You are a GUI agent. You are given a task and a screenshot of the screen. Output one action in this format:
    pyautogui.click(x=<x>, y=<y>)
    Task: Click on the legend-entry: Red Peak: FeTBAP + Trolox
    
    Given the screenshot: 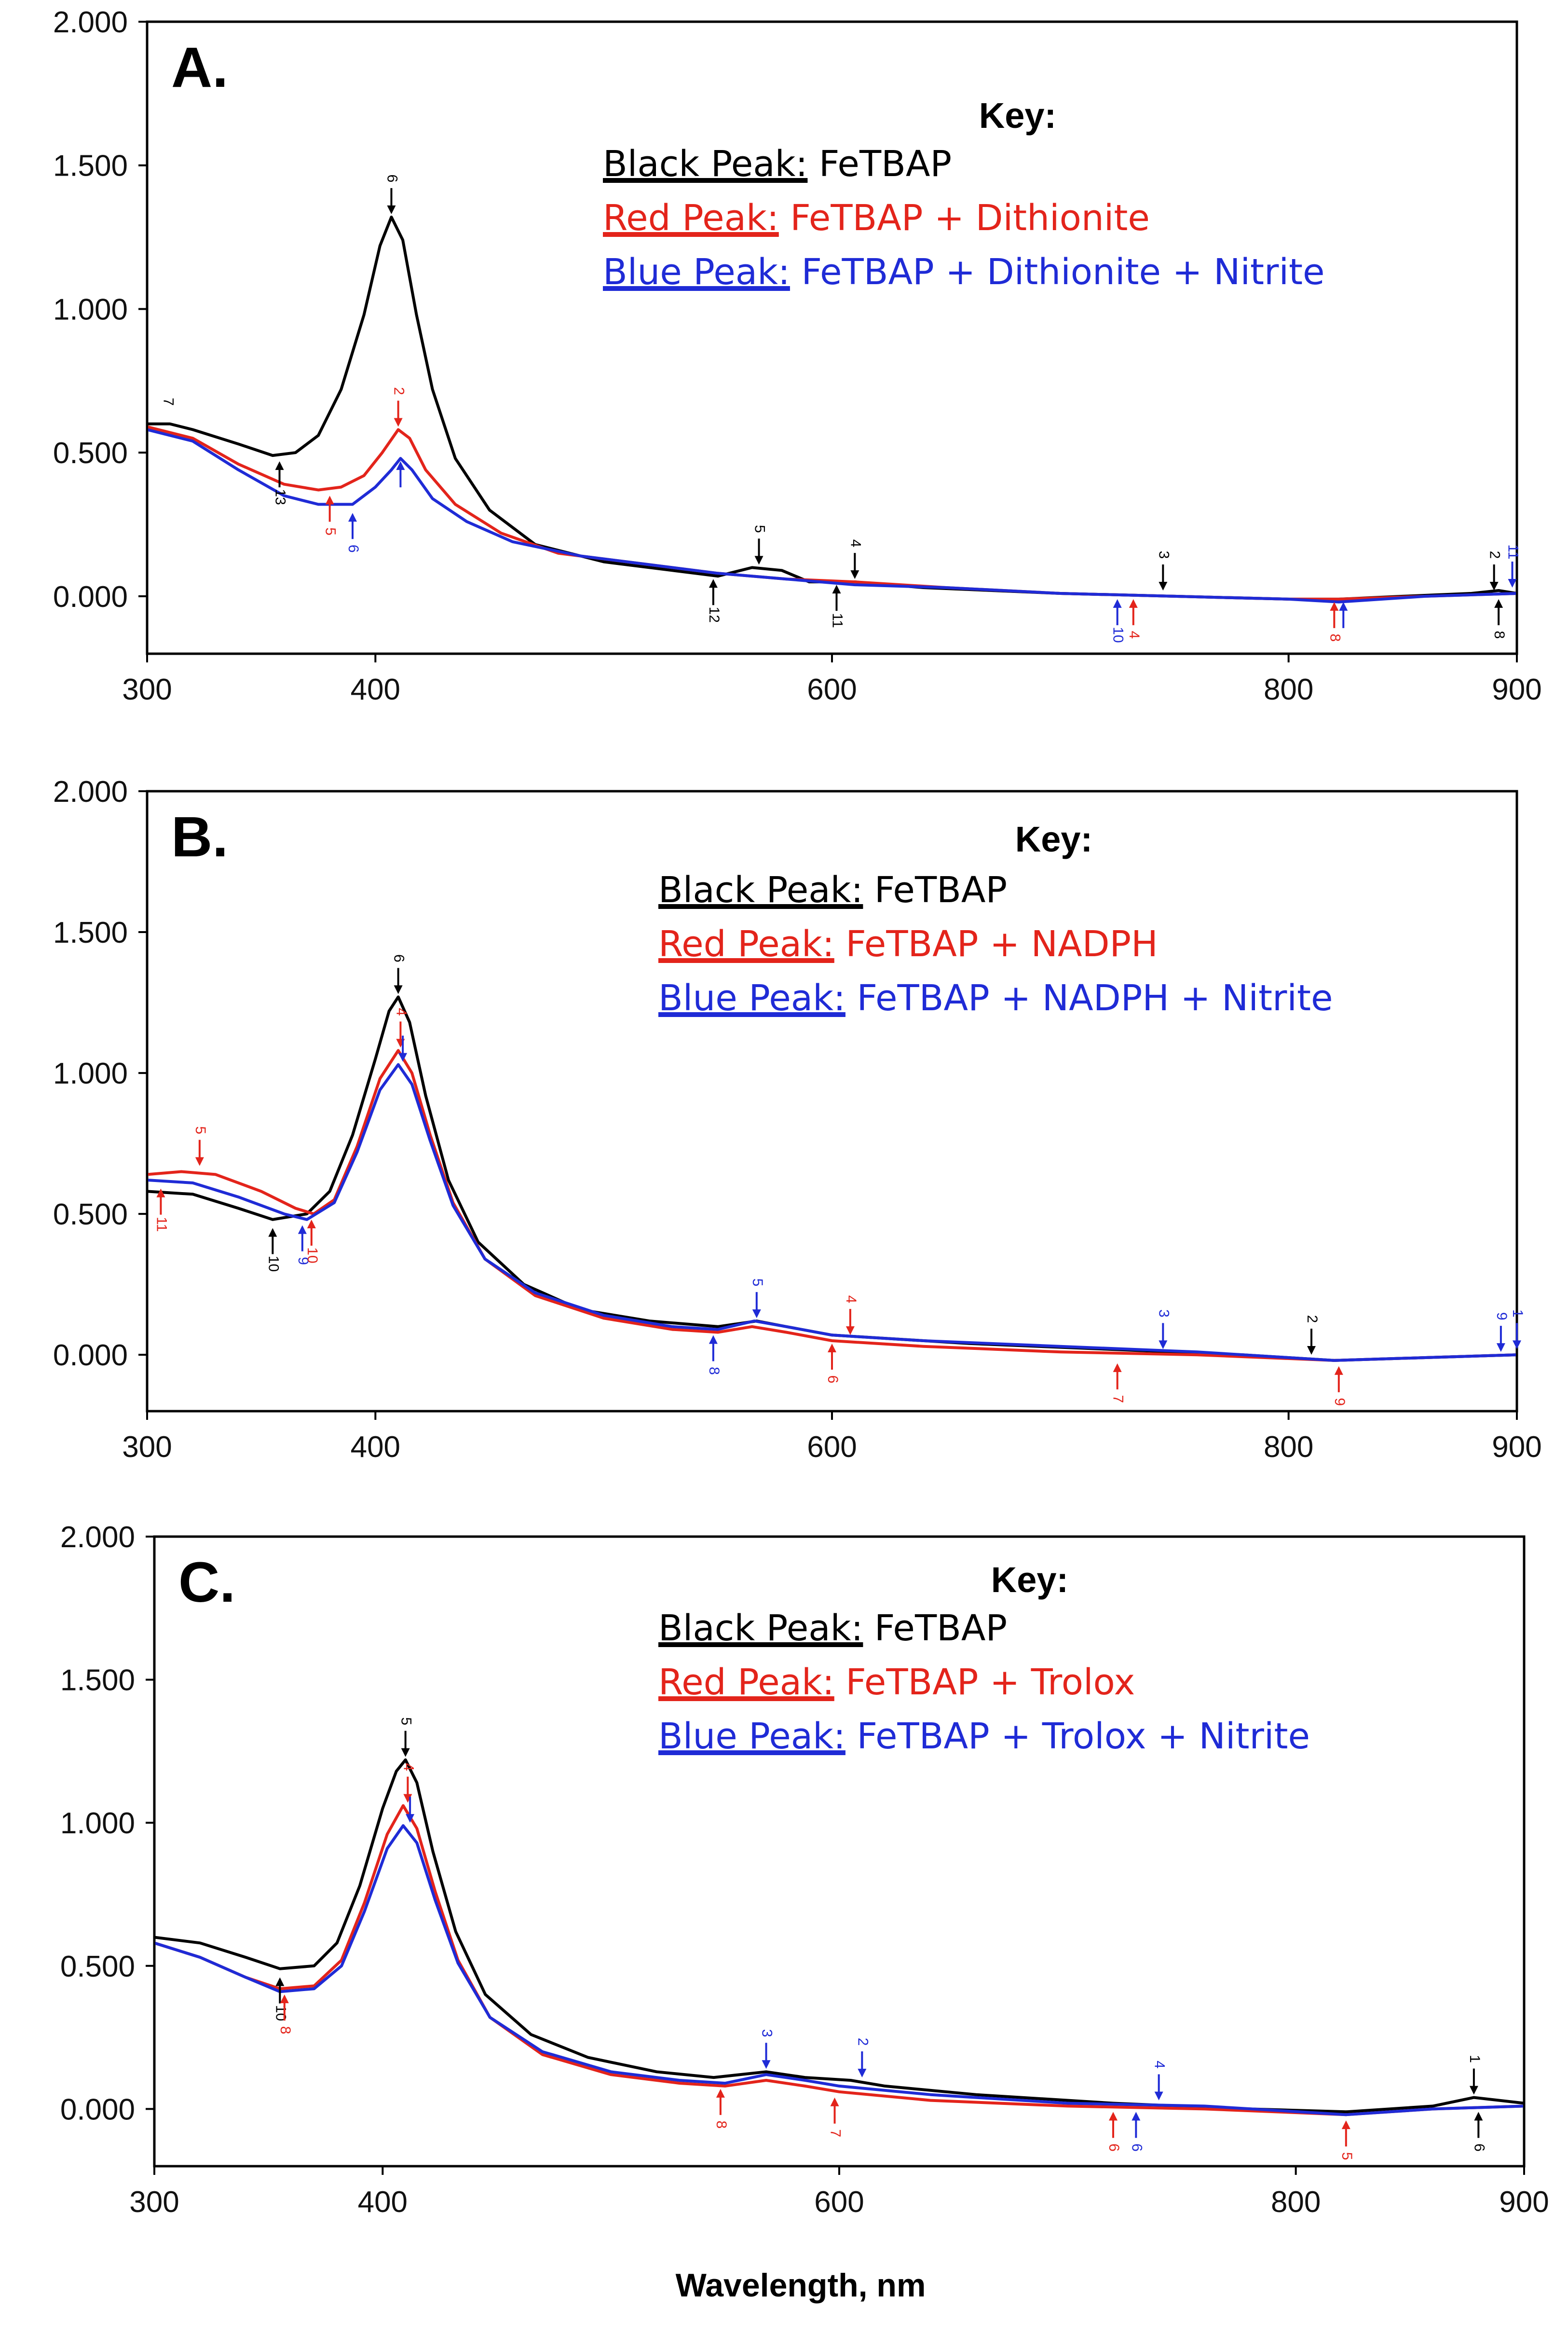 What is the action you would take?
    pyautogui.click(x=897, y=1682)
    